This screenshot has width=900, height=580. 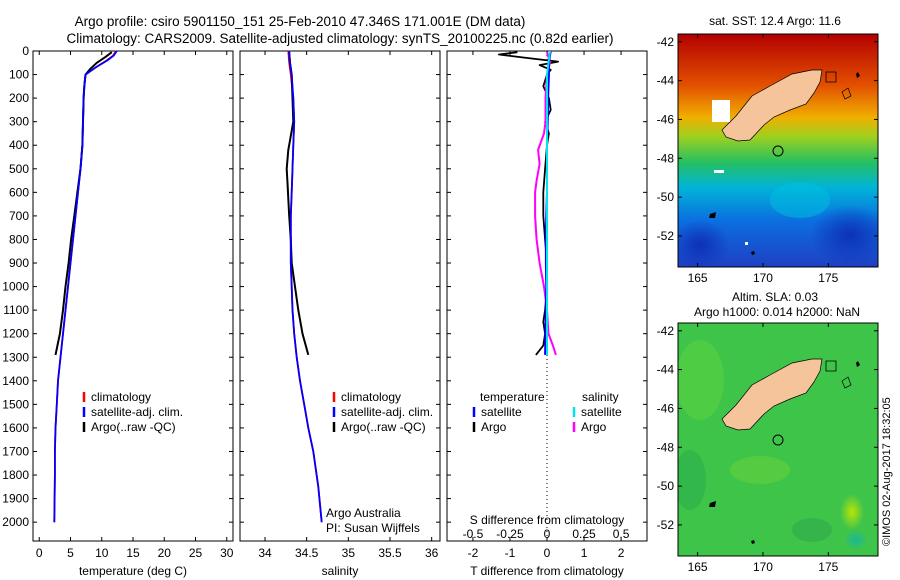 I want to click on s-diff-label: S difference from climatology, so click(x=547, y=520).